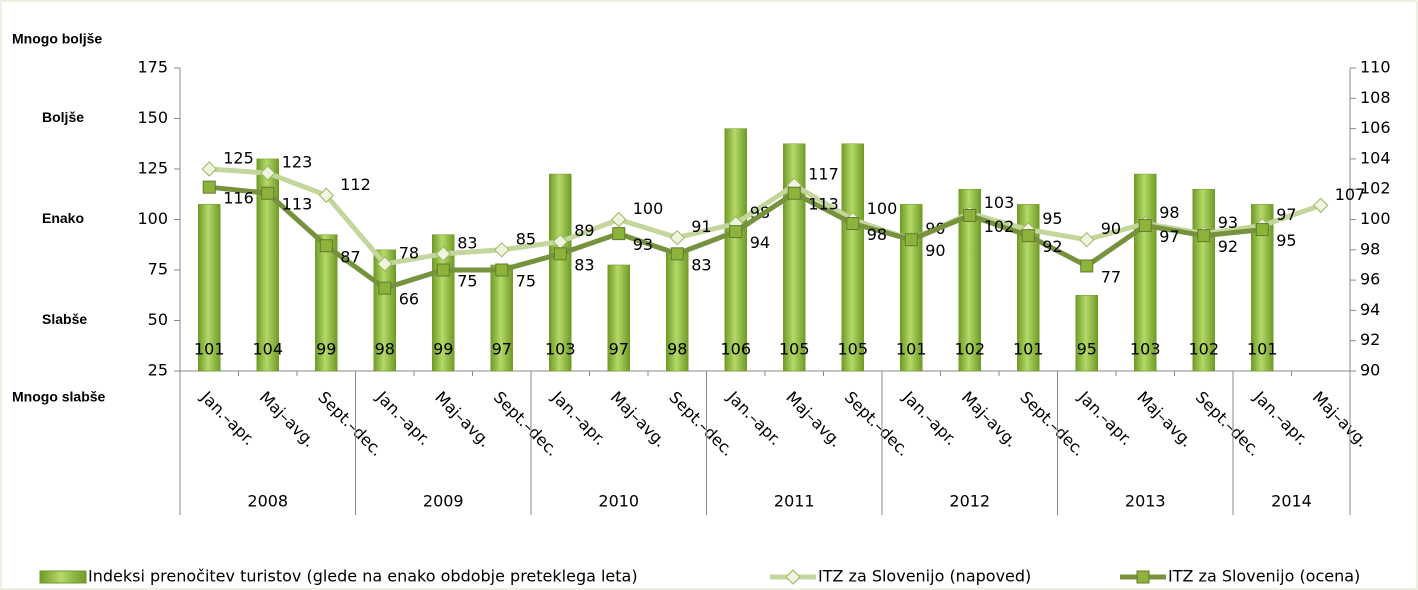 Image resolution: width=1418 pixels, height=590 pixels. What do you see at coordinates (794, 501) in the screenshot?
I see `group-label: 2011` at bounding box center [794, 501].